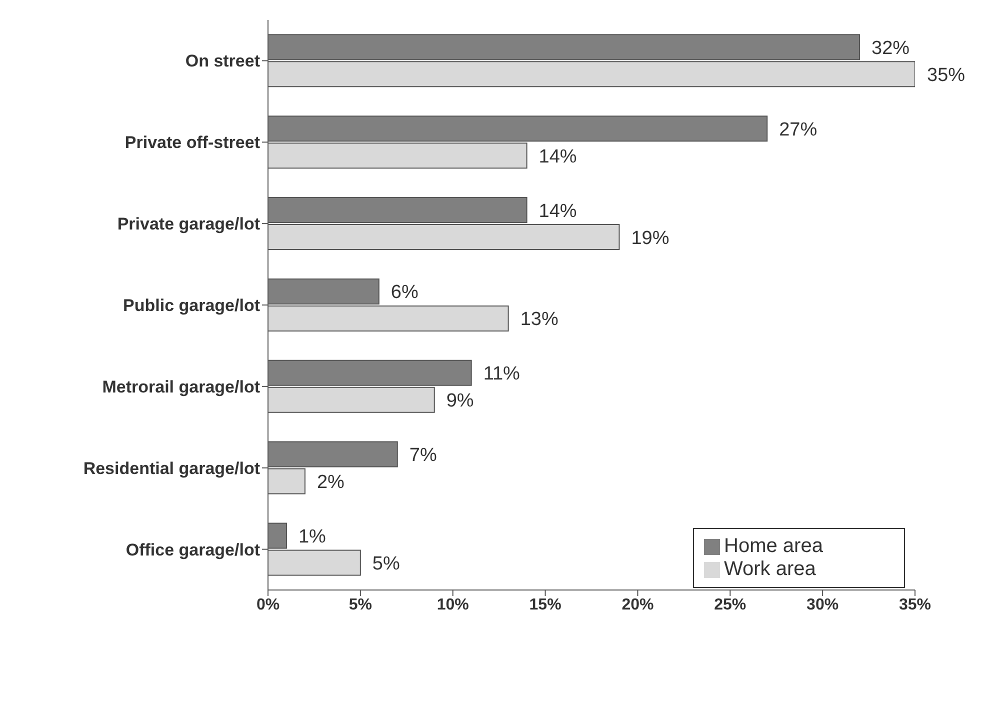 This screenshot has width=983, height=702. What do you see at coordinates (191, 306) in the screenshot?
I see `y-tick-label: Public garage/lot` at bounding box center [191, 306].